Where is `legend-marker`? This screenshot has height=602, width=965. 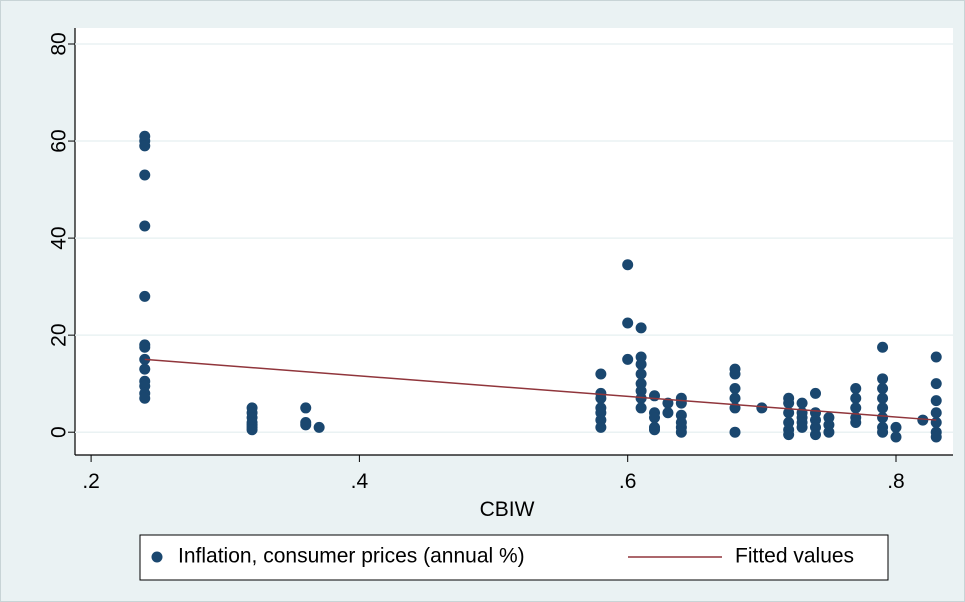
legend-marker is located at coordinates (157, 557).